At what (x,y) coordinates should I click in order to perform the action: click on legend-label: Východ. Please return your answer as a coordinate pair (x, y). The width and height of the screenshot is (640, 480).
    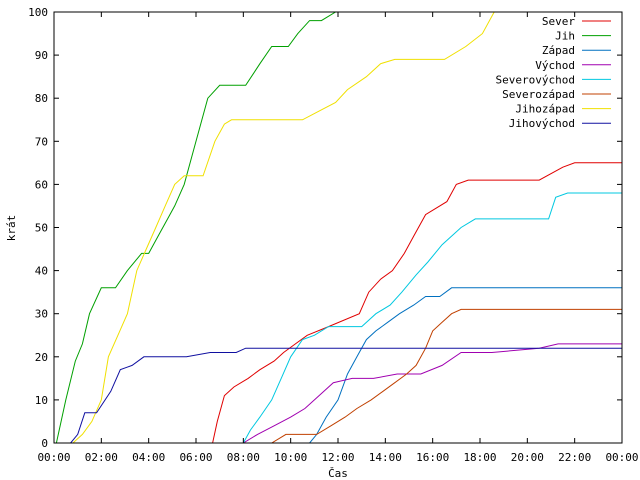
    Looking at the image, I should click on (555, 65).